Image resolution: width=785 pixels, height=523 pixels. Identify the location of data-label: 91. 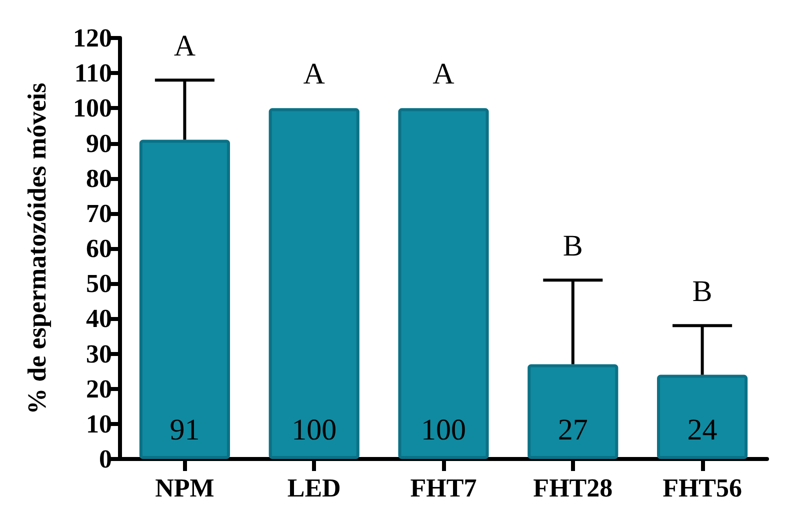
(185, 430).